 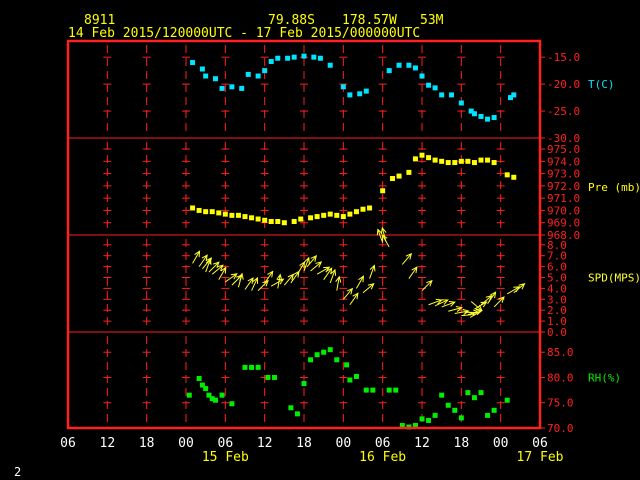 I want to click on panel-temp: -15.0 -20.0 -25.0 -30.0 T(C), so click(x=402, y=98).